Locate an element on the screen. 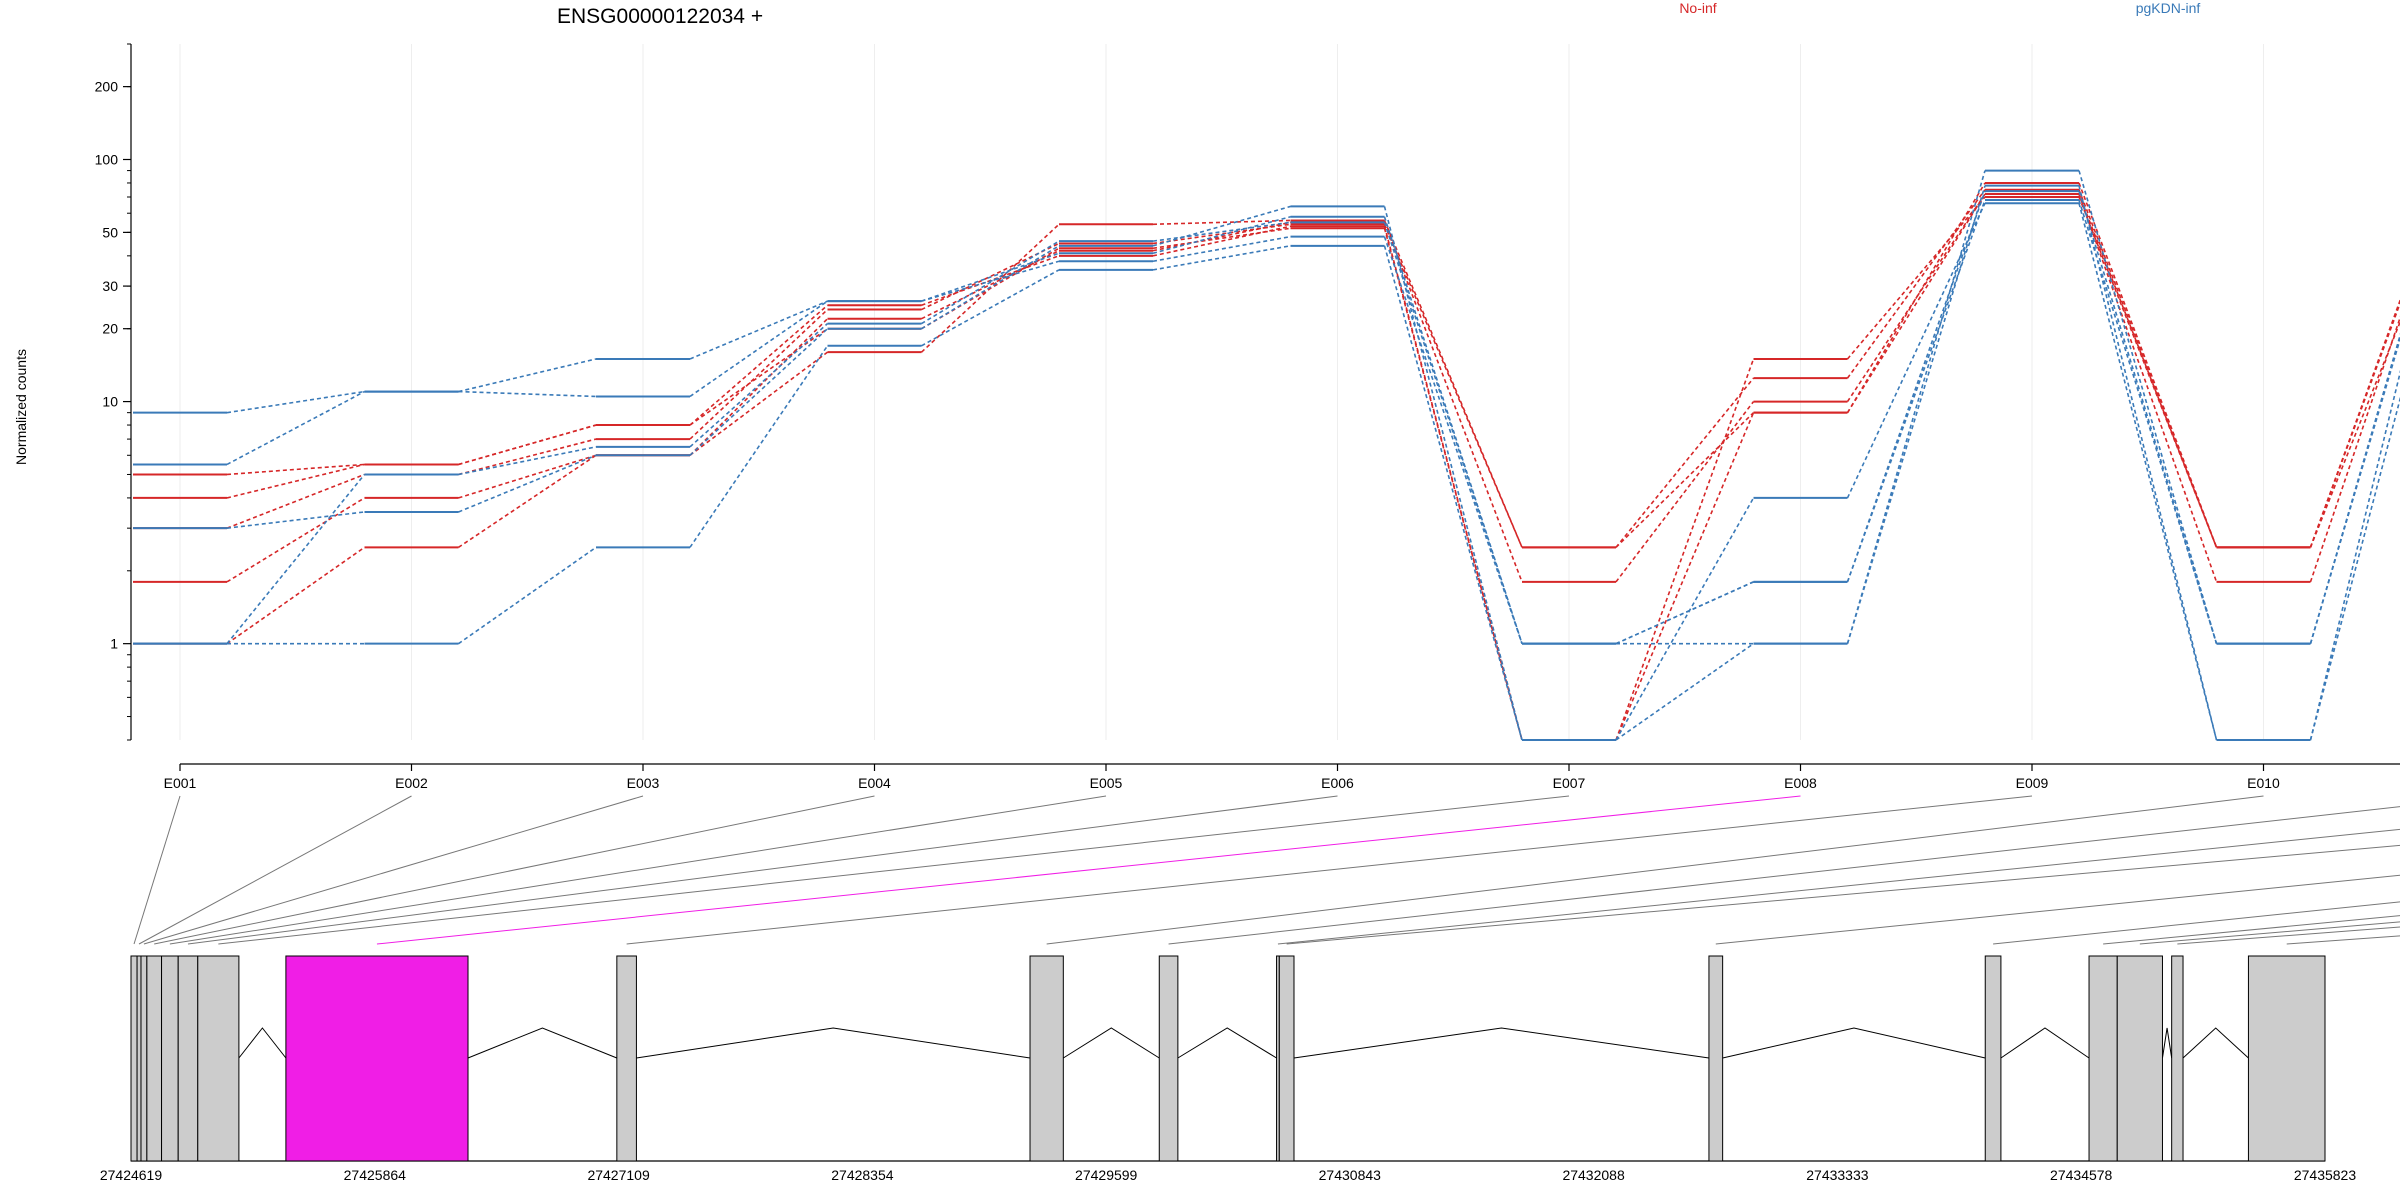  x-tick-label: E007 is located at coordinates (1569, 783).